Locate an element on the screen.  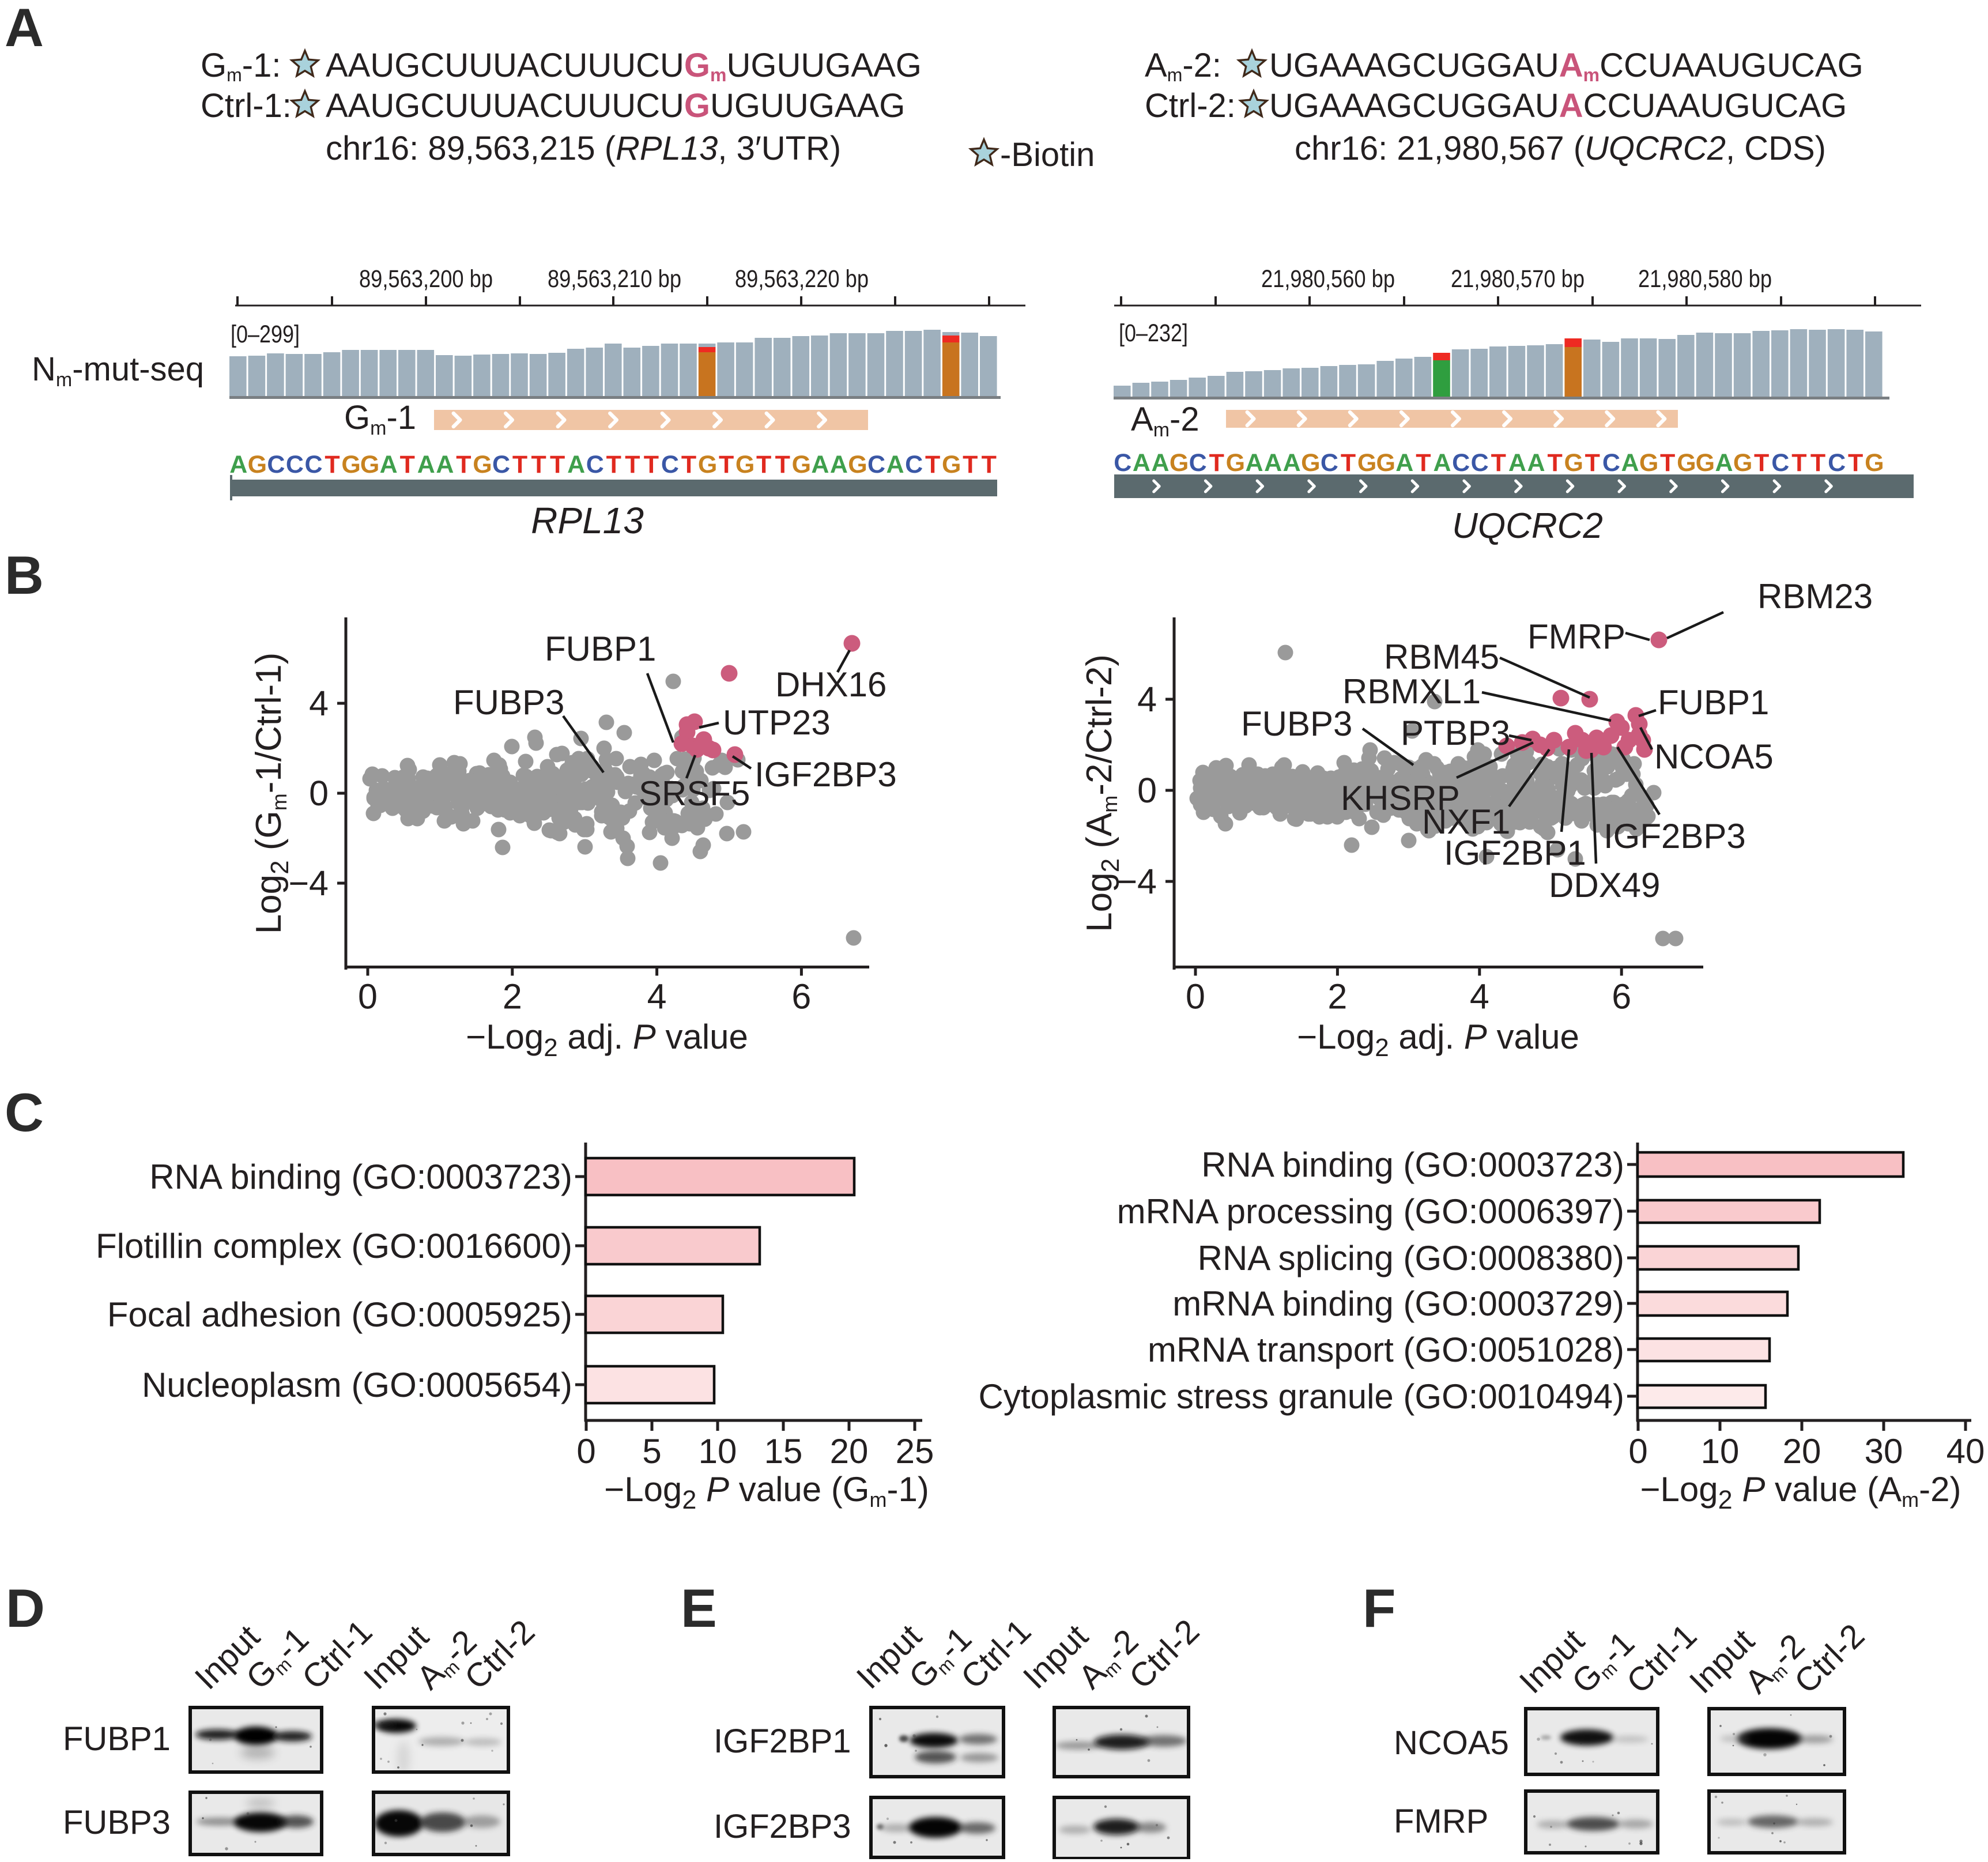
svg-text: RBM45 is located at coordinates (1442, 657).